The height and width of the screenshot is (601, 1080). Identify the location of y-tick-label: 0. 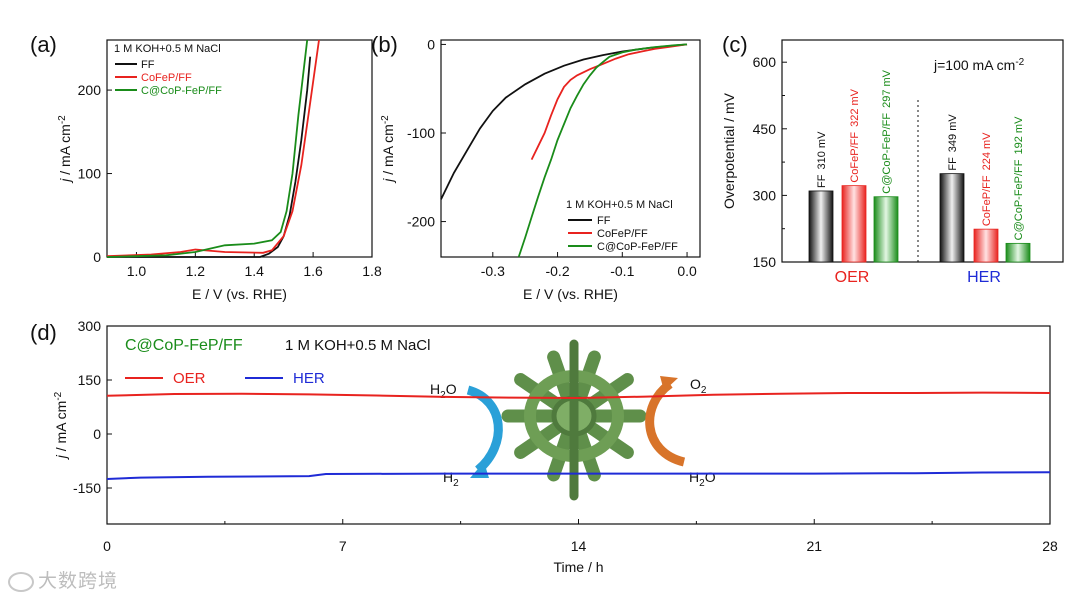
(97, 434).